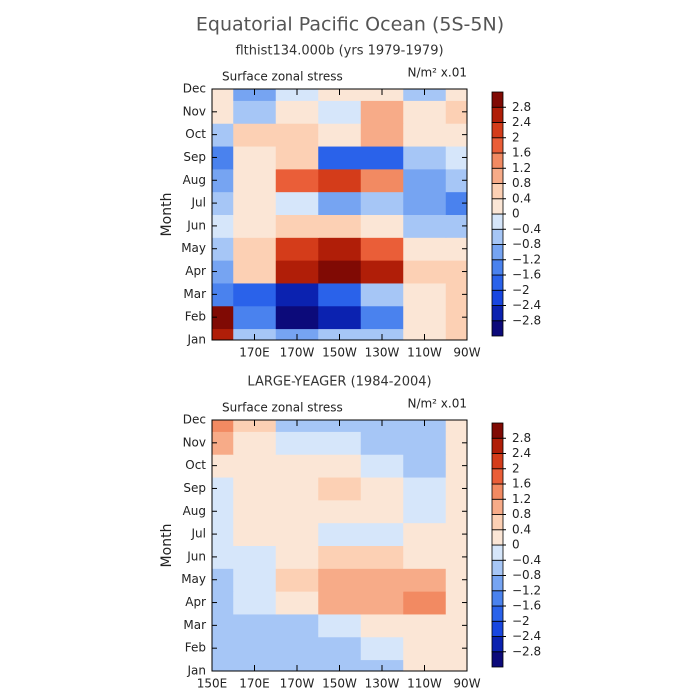 Image resolution: width=700 pixels, height=700 pixels. What do you see at coordinates (521, 514) in the screenshot?
I see `colorbar-label: 0.8` at bounding box center [521, 514].